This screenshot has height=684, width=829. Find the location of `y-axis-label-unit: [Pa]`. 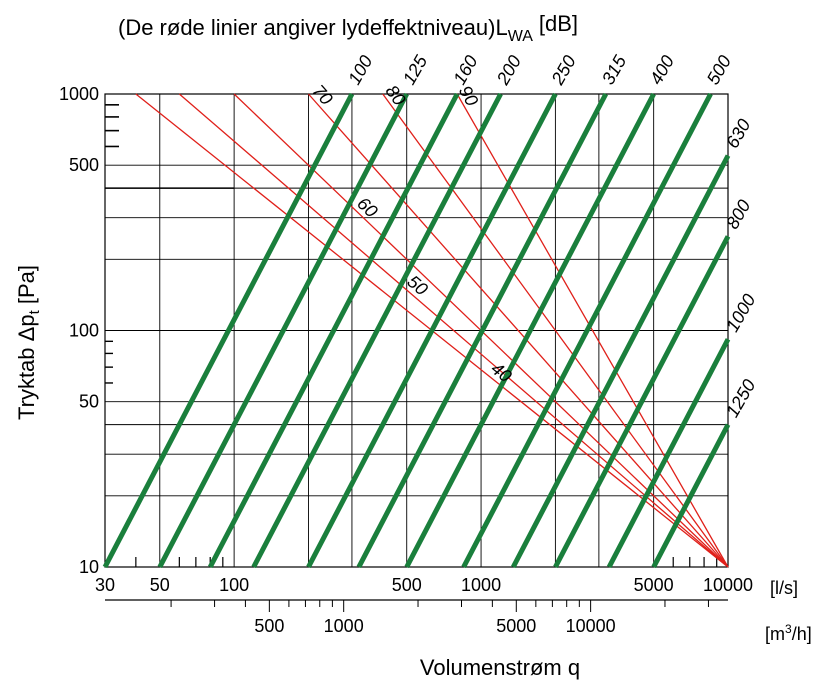

y-axis-label-unit: [Pa] is located at coordinates (26, 287).